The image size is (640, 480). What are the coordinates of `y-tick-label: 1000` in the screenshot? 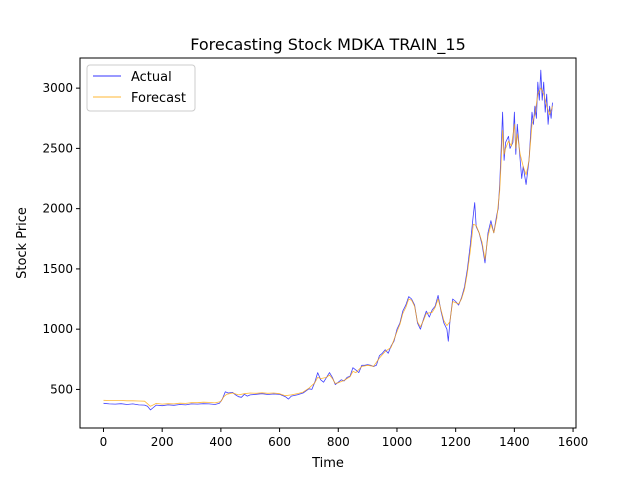 It's located at (57, 329).